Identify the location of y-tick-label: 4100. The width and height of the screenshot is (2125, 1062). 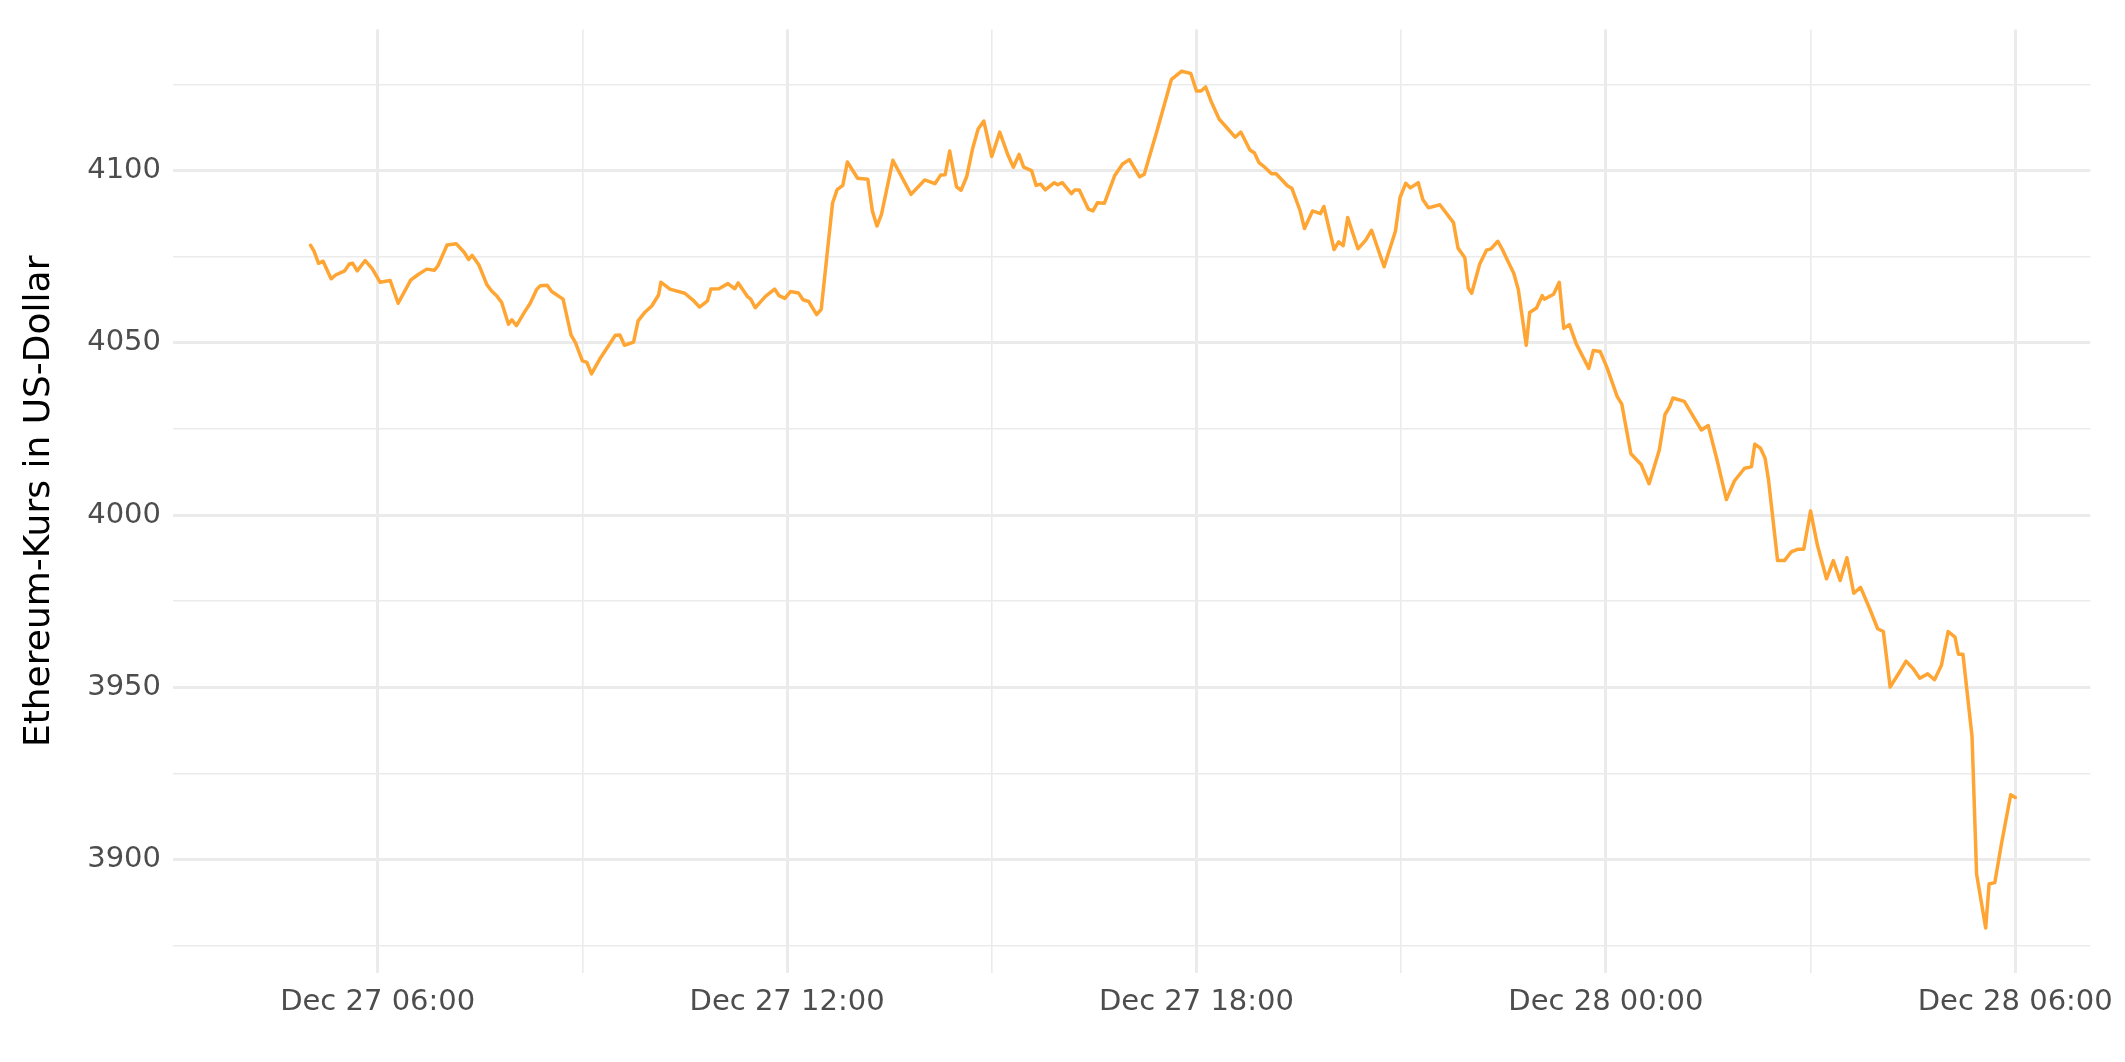
(124, 168).